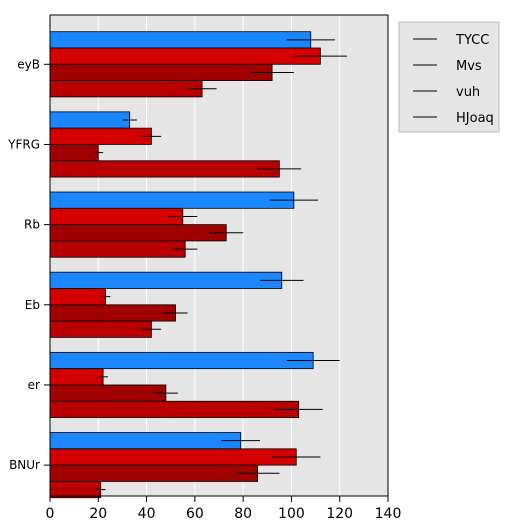 This screenshot has height=532, width=532. Describe the element at coordinates (243, 514) in the screenshot. I see `x-tick-label: 80` at that location.